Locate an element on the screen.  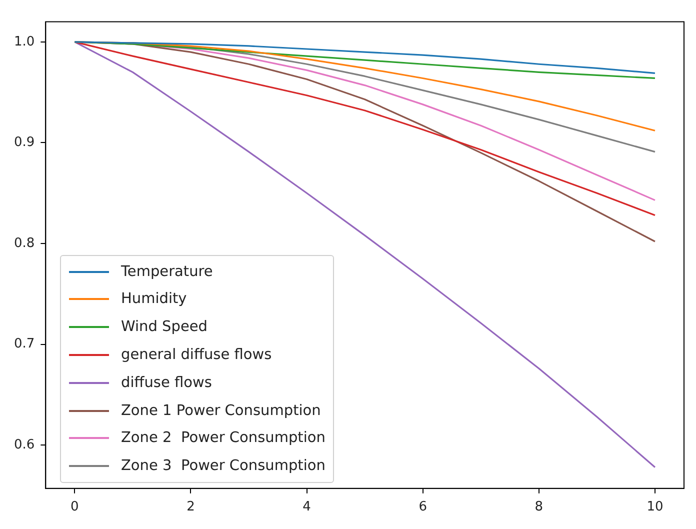
legend-label: Humidity is located at coordinates (154, 299).